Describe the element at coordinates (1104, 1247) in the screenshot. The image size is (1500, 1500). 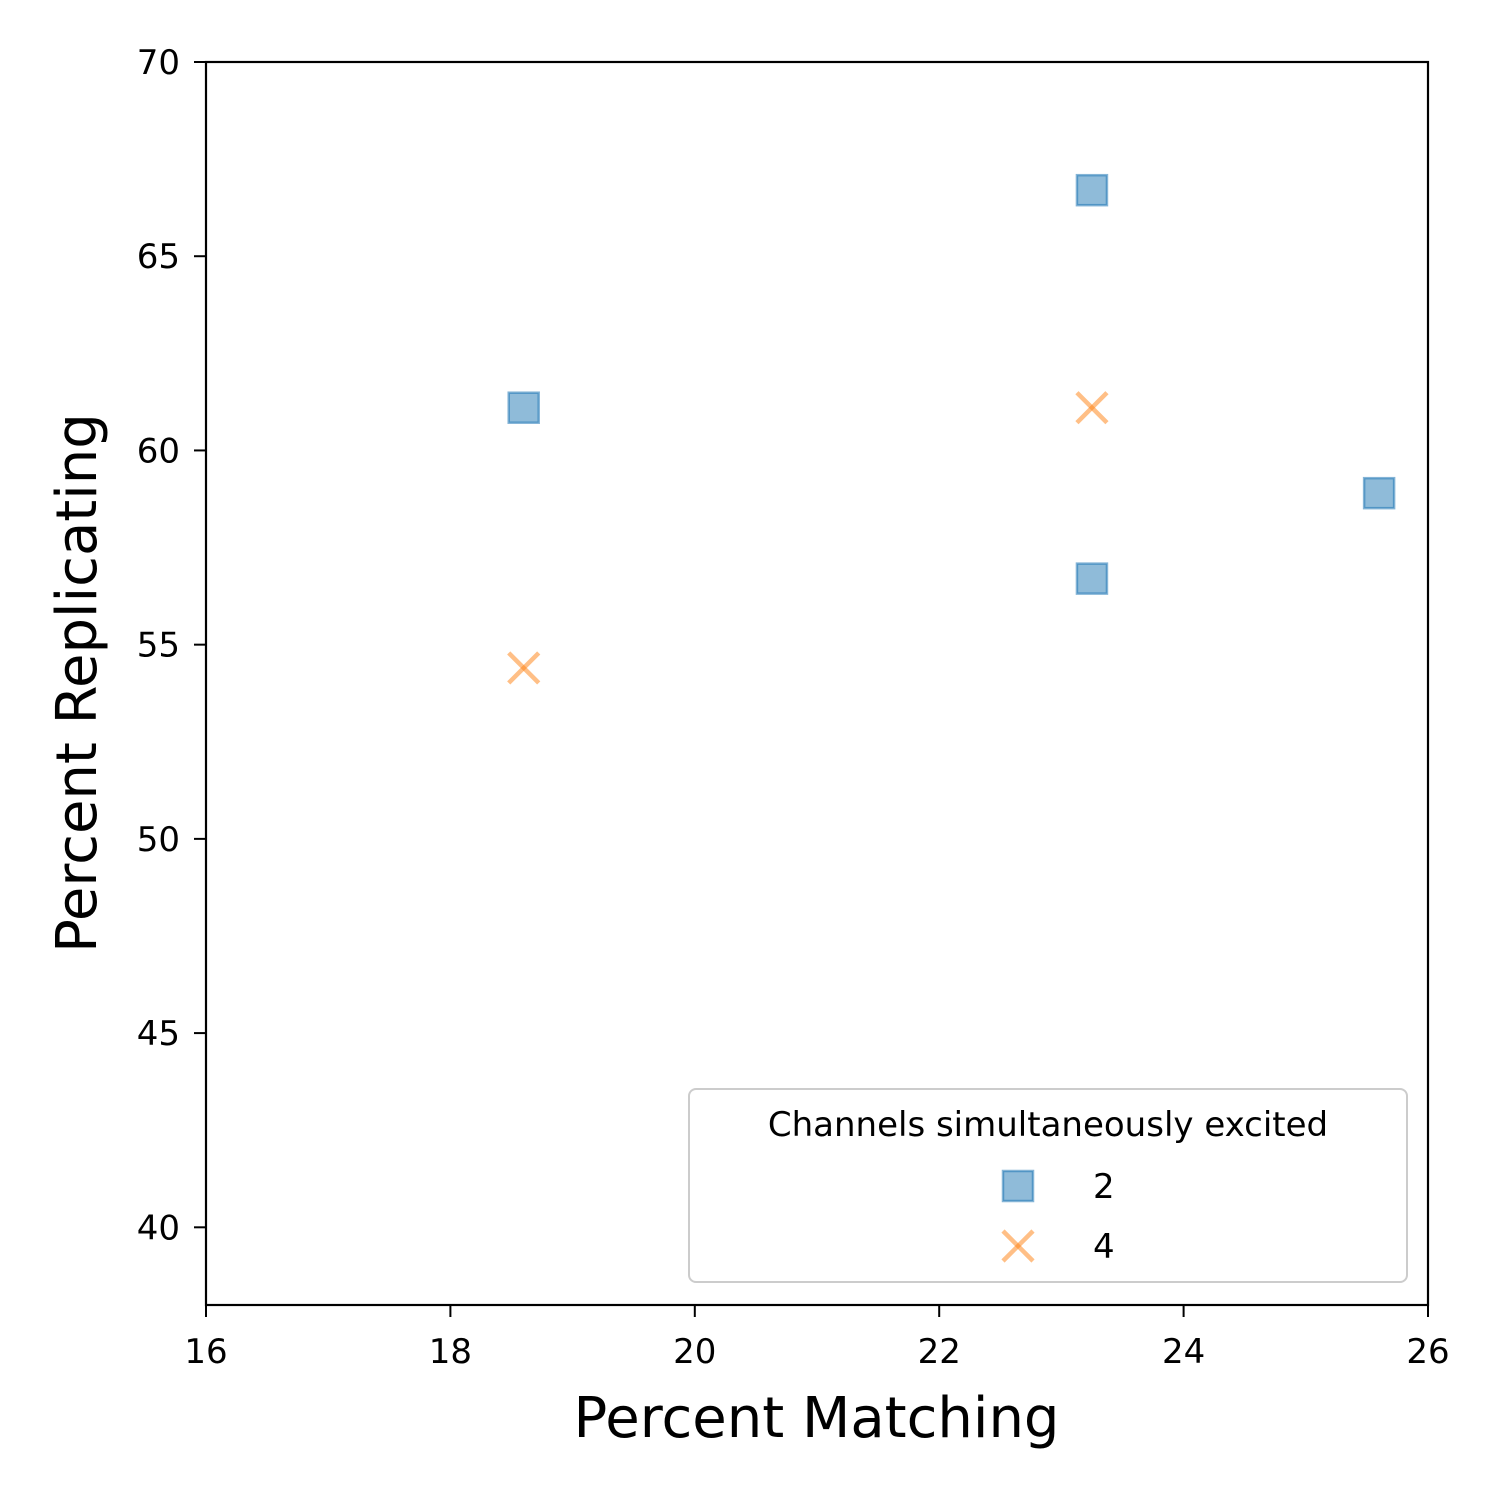
I see `legend-label: 4` at that location.